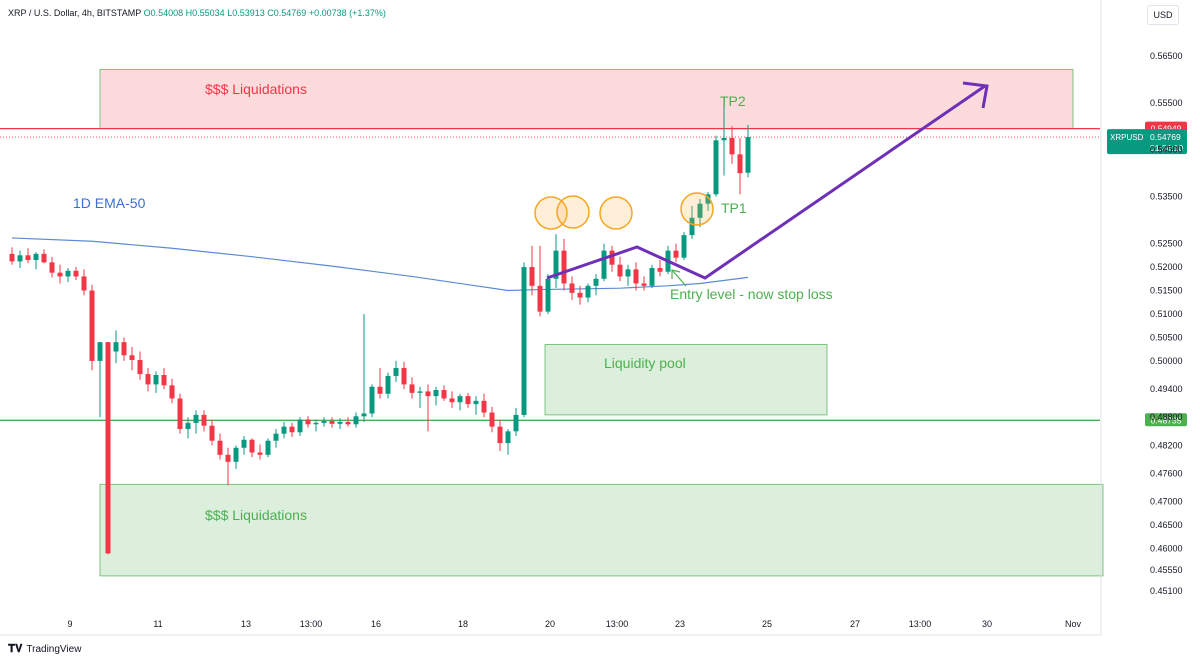 The width and height of the screenshot is (1200, 661). Describe the element at coordinates (1166, 389) in the screenshot. I see `y-tick-label: 0.49400` at that location.